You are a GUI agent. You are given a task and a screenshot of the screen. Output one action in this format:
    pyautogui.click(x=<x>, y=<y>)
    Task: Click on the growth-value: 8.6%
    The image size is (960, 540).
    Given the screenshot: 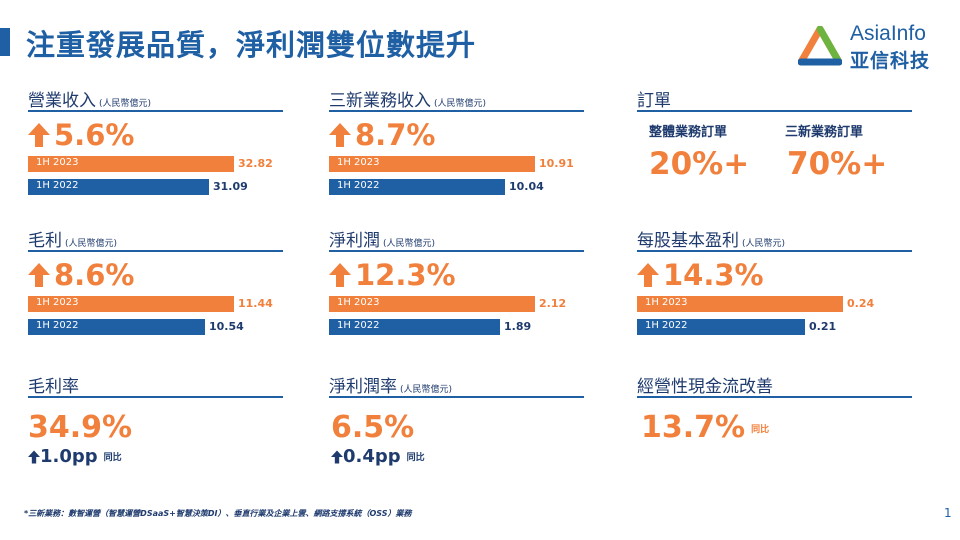 What is the action you would take?
    pyautogui.click(x=94, y=275)
    